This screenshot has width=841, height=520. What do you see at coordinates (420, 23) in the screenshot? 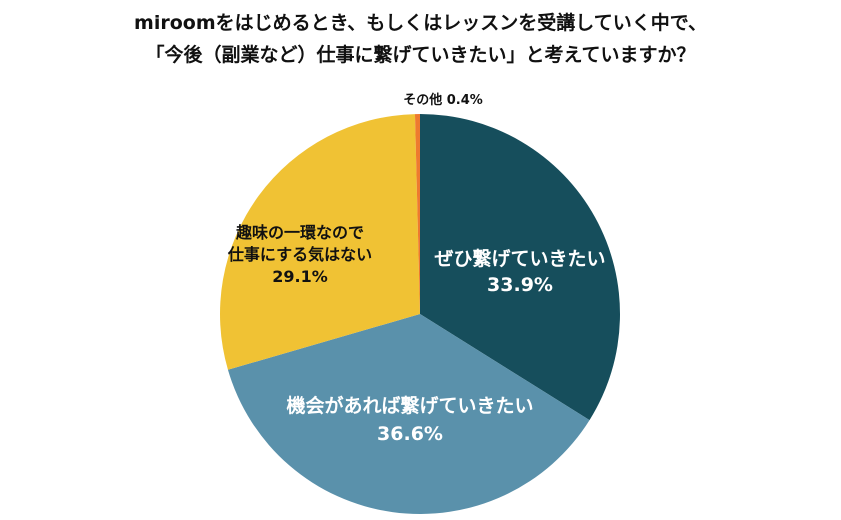
I see `chart-title-line-1: miroomをはじめるとき、もしくはレッスンを受講していく中で、` at bounding box center [420, 23].